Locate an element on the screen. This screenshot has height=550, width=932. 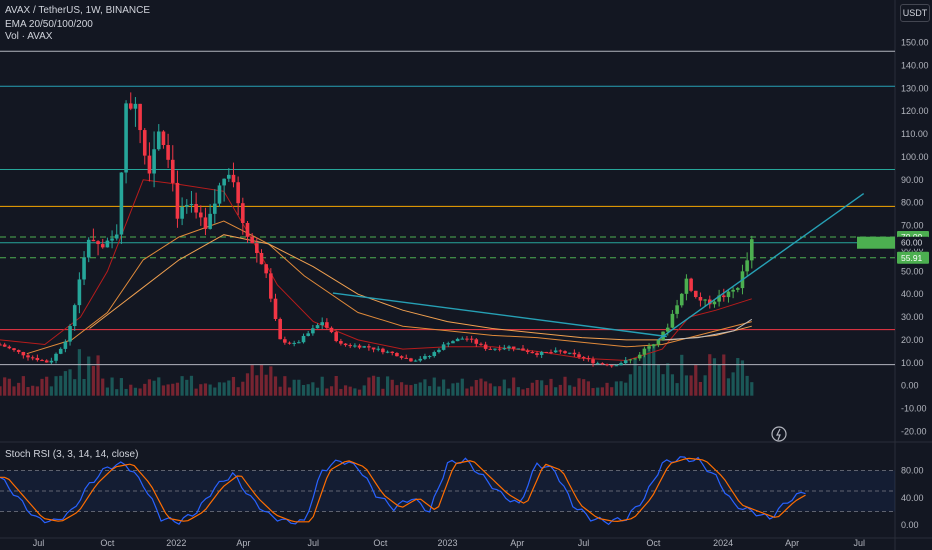
lightning-bolt is located at coordinates (778, 434).